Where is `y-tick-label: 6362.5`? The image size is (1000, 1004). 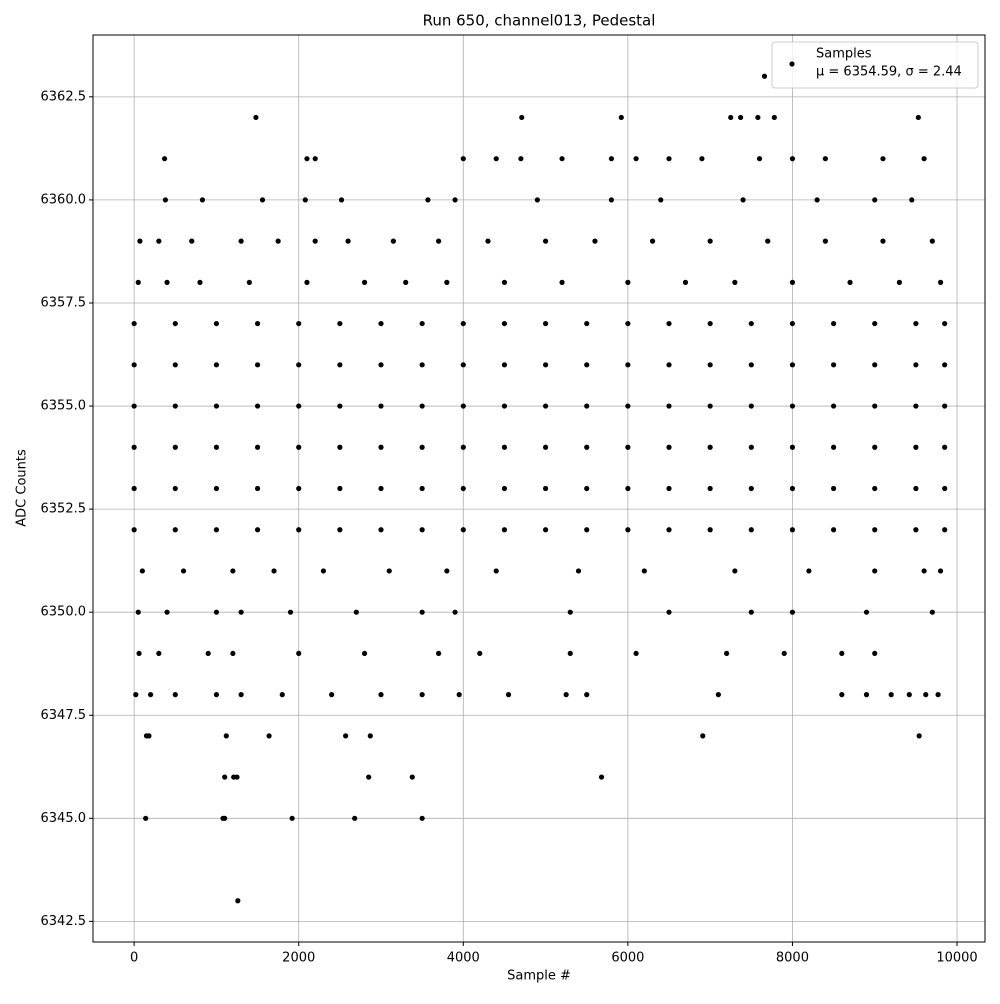
y-tick-label: 6362.5 is located at coordinates (64, 96).